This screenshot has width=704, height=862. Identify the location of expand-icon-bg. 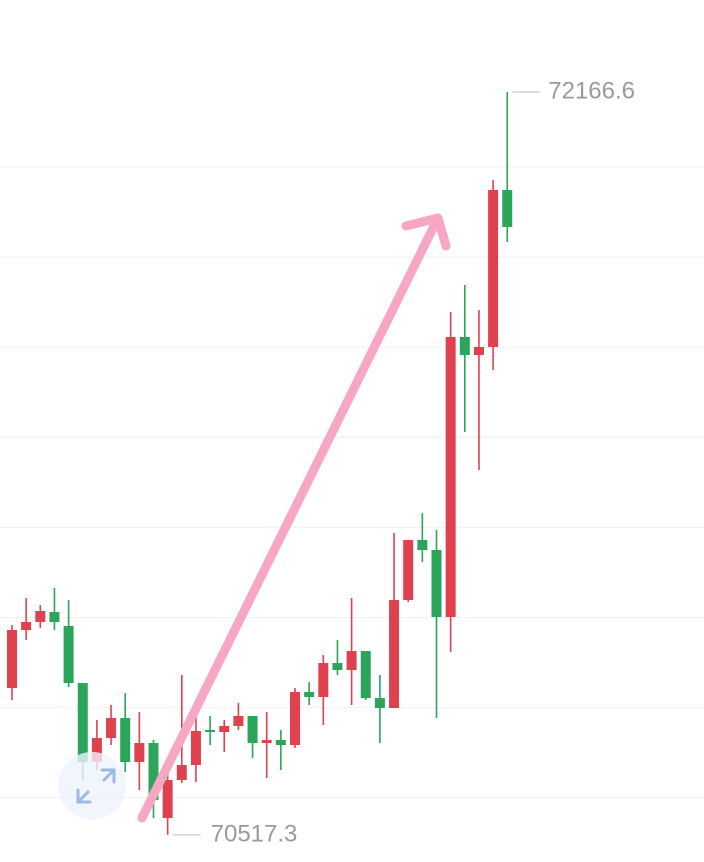
(92, 786).